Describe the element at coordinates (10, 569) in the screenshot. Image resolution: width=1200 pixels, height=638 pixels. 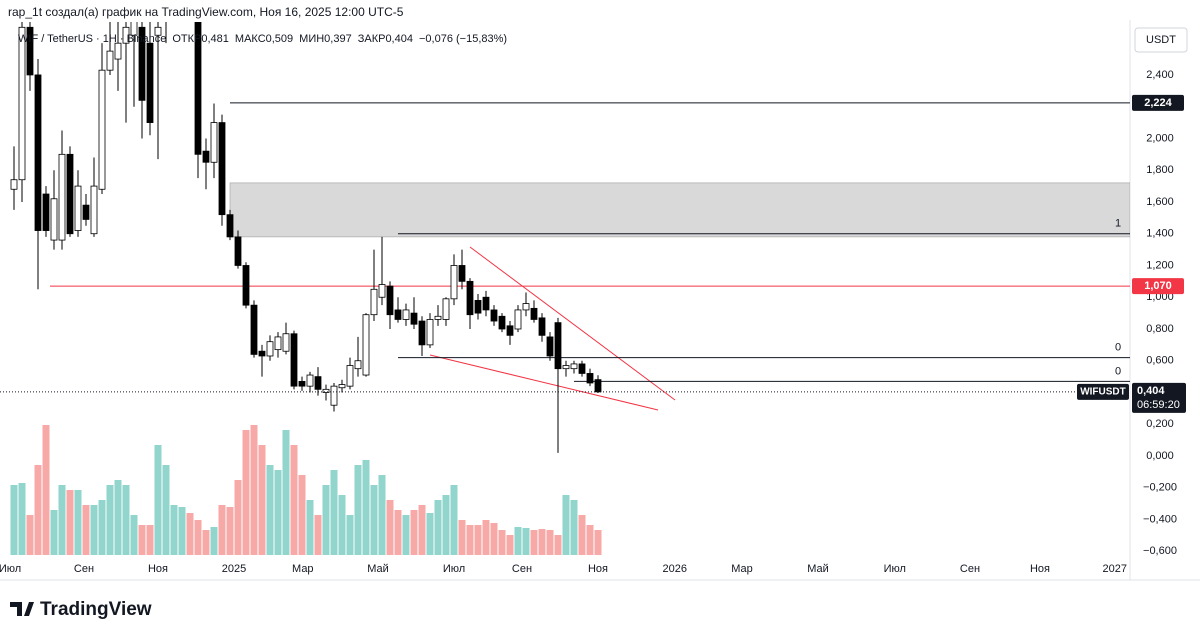
I see `x-tick-label: Июл` at that location.